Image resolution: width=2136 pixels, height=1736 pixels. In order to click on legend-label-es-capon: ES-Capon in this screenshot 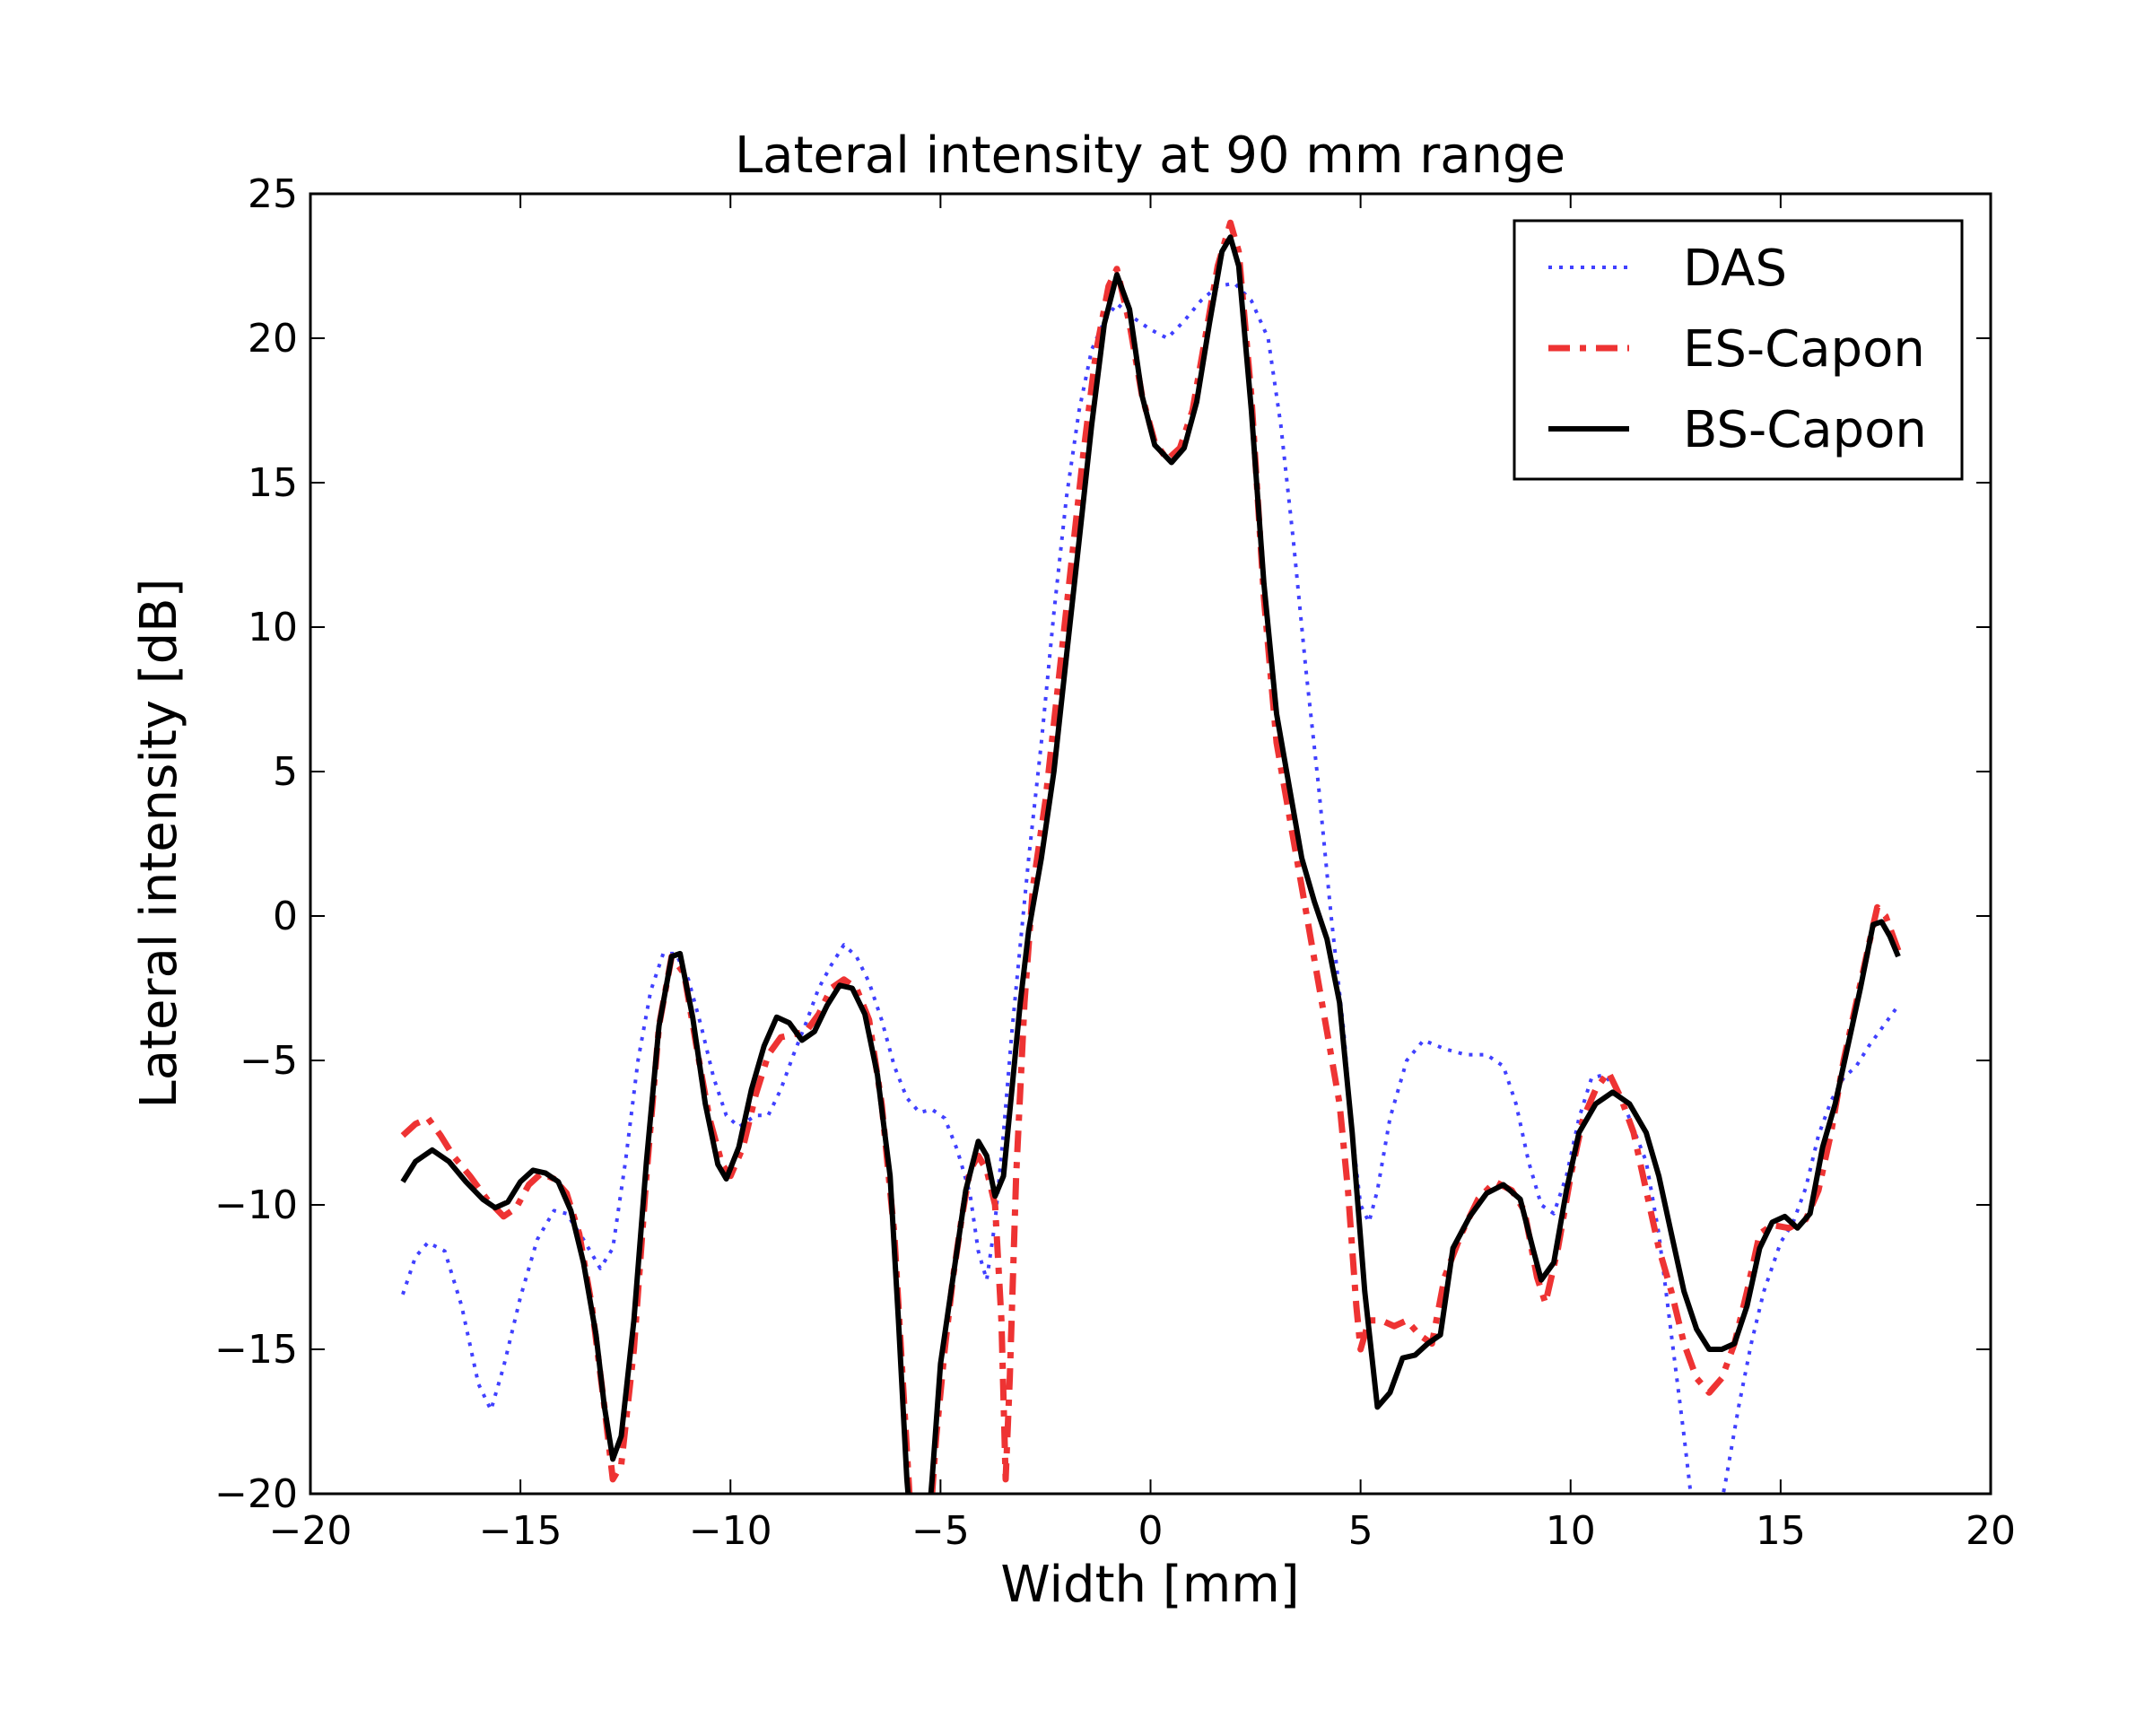, I will do `click(1804, 349)`.